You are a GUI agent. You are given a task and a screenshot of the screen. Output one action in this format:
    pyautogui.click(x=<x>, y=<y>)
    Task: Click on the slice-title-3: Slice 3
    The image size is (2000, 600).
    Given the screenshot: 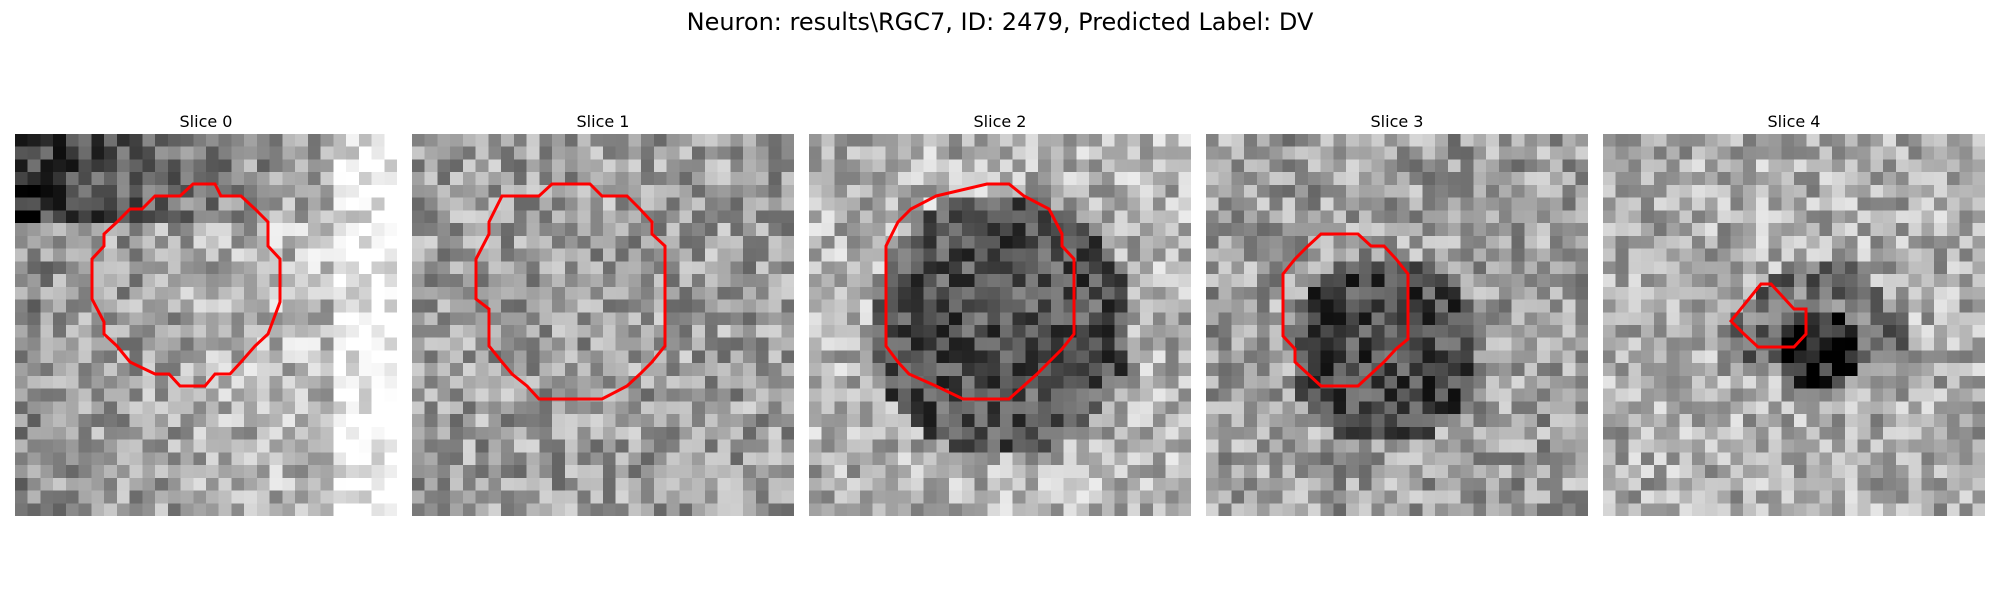 What is the action you would take?
    pyautogui.click(x=1397, y=121)
    